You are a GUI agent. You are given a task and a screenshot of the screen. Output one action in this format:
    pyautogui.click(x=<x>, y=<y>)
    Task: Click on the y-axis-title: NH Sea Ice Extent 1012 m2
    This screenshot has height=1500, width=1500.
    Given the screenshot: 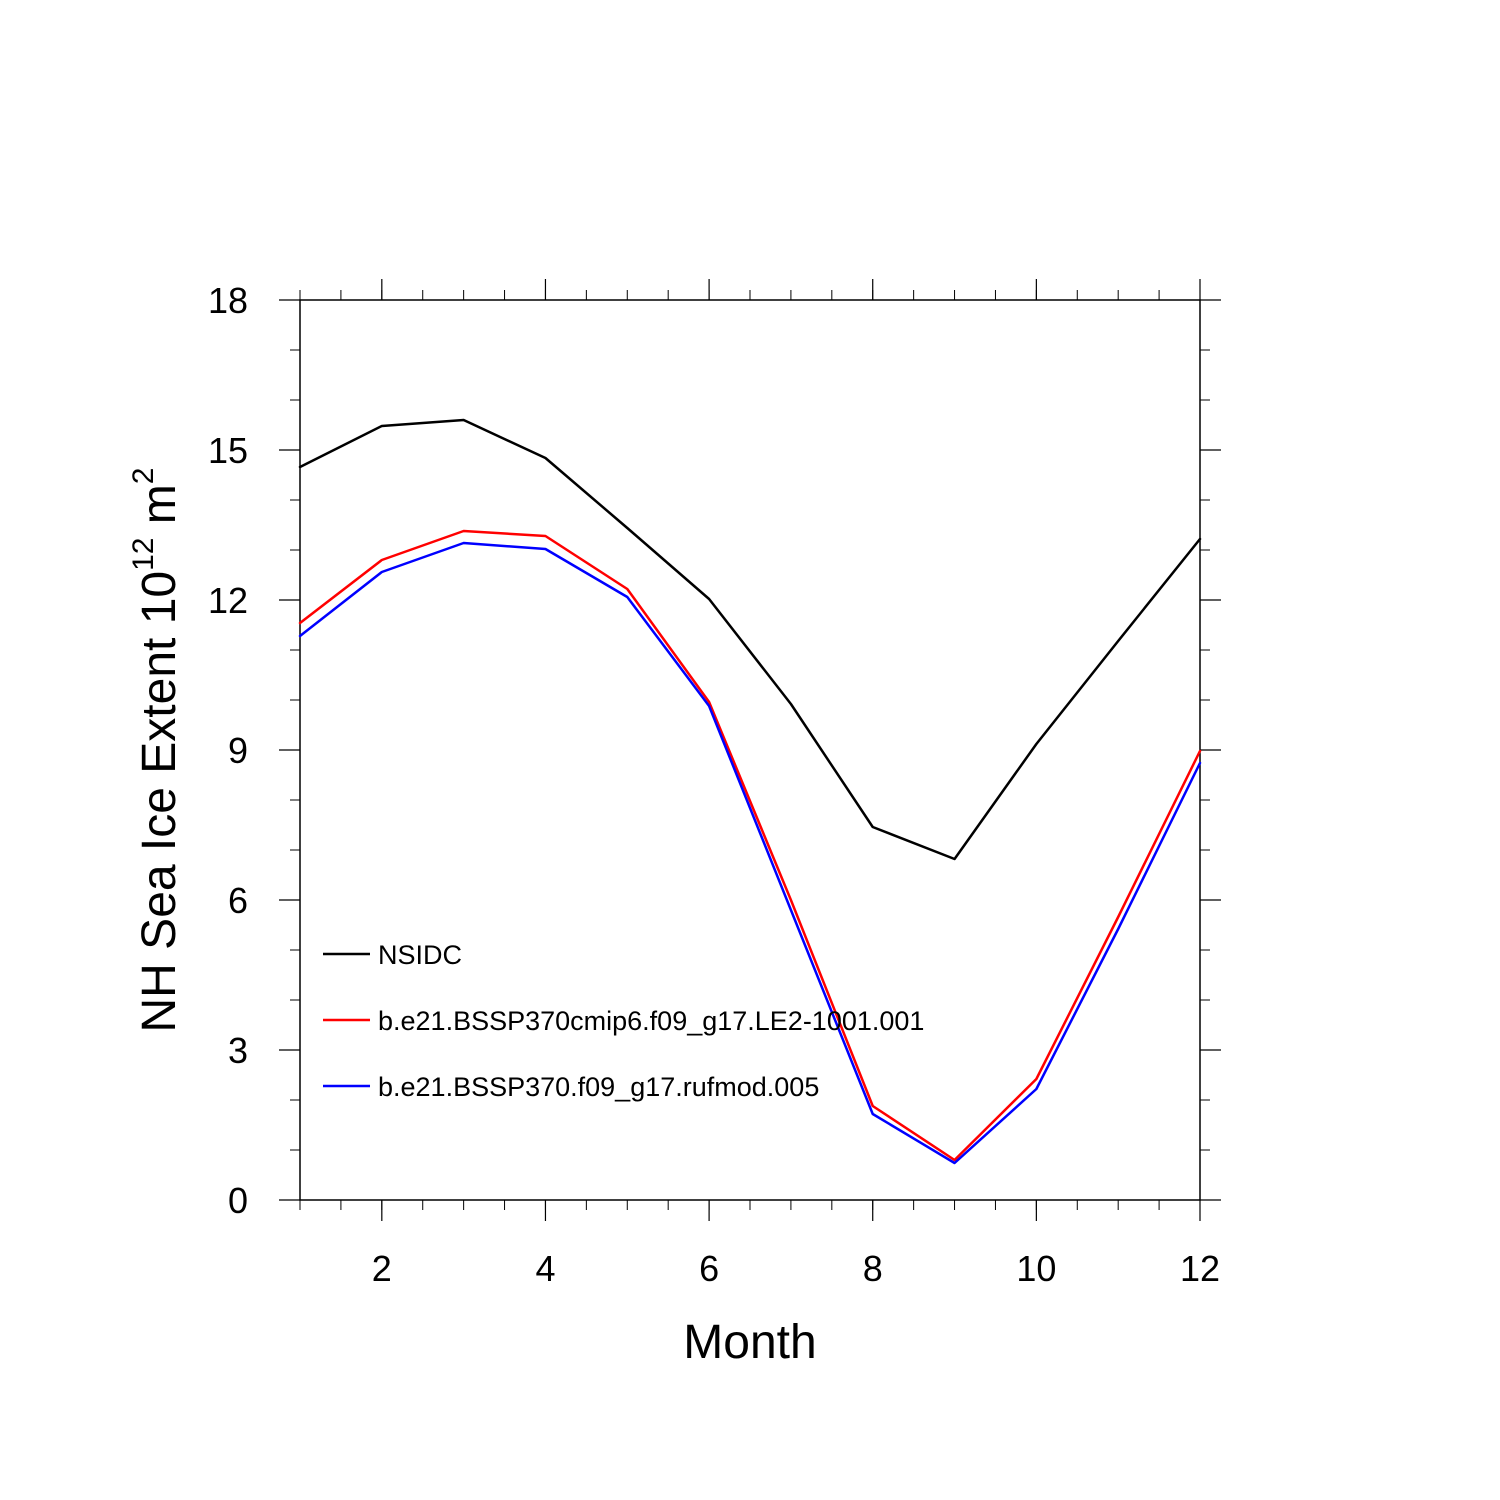 What is the action you would take?
    pyautogui.click(x=156, y=750)
    